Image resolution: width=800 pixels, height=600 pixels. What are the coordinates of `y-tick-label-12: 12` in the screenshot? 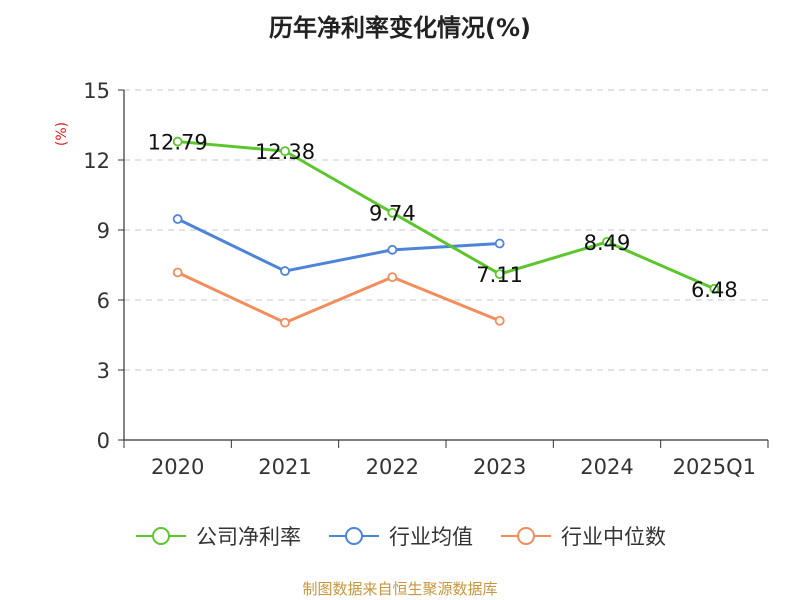 It's located at (96, 161).